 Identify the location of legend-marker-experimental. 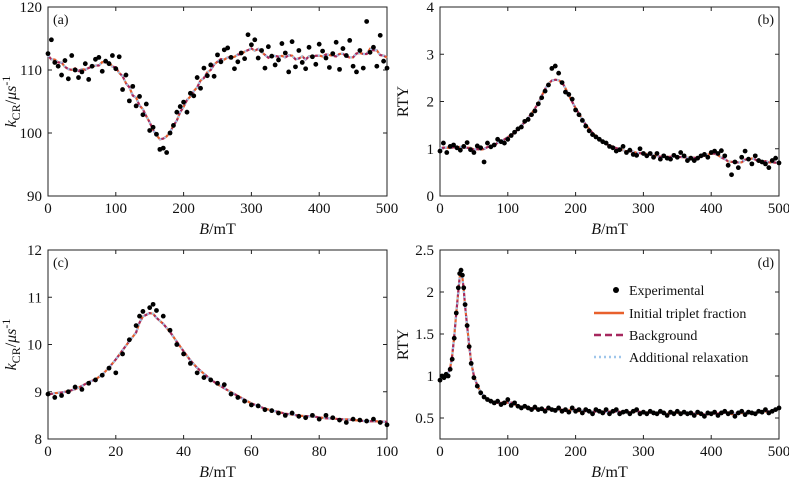
(616, 290).